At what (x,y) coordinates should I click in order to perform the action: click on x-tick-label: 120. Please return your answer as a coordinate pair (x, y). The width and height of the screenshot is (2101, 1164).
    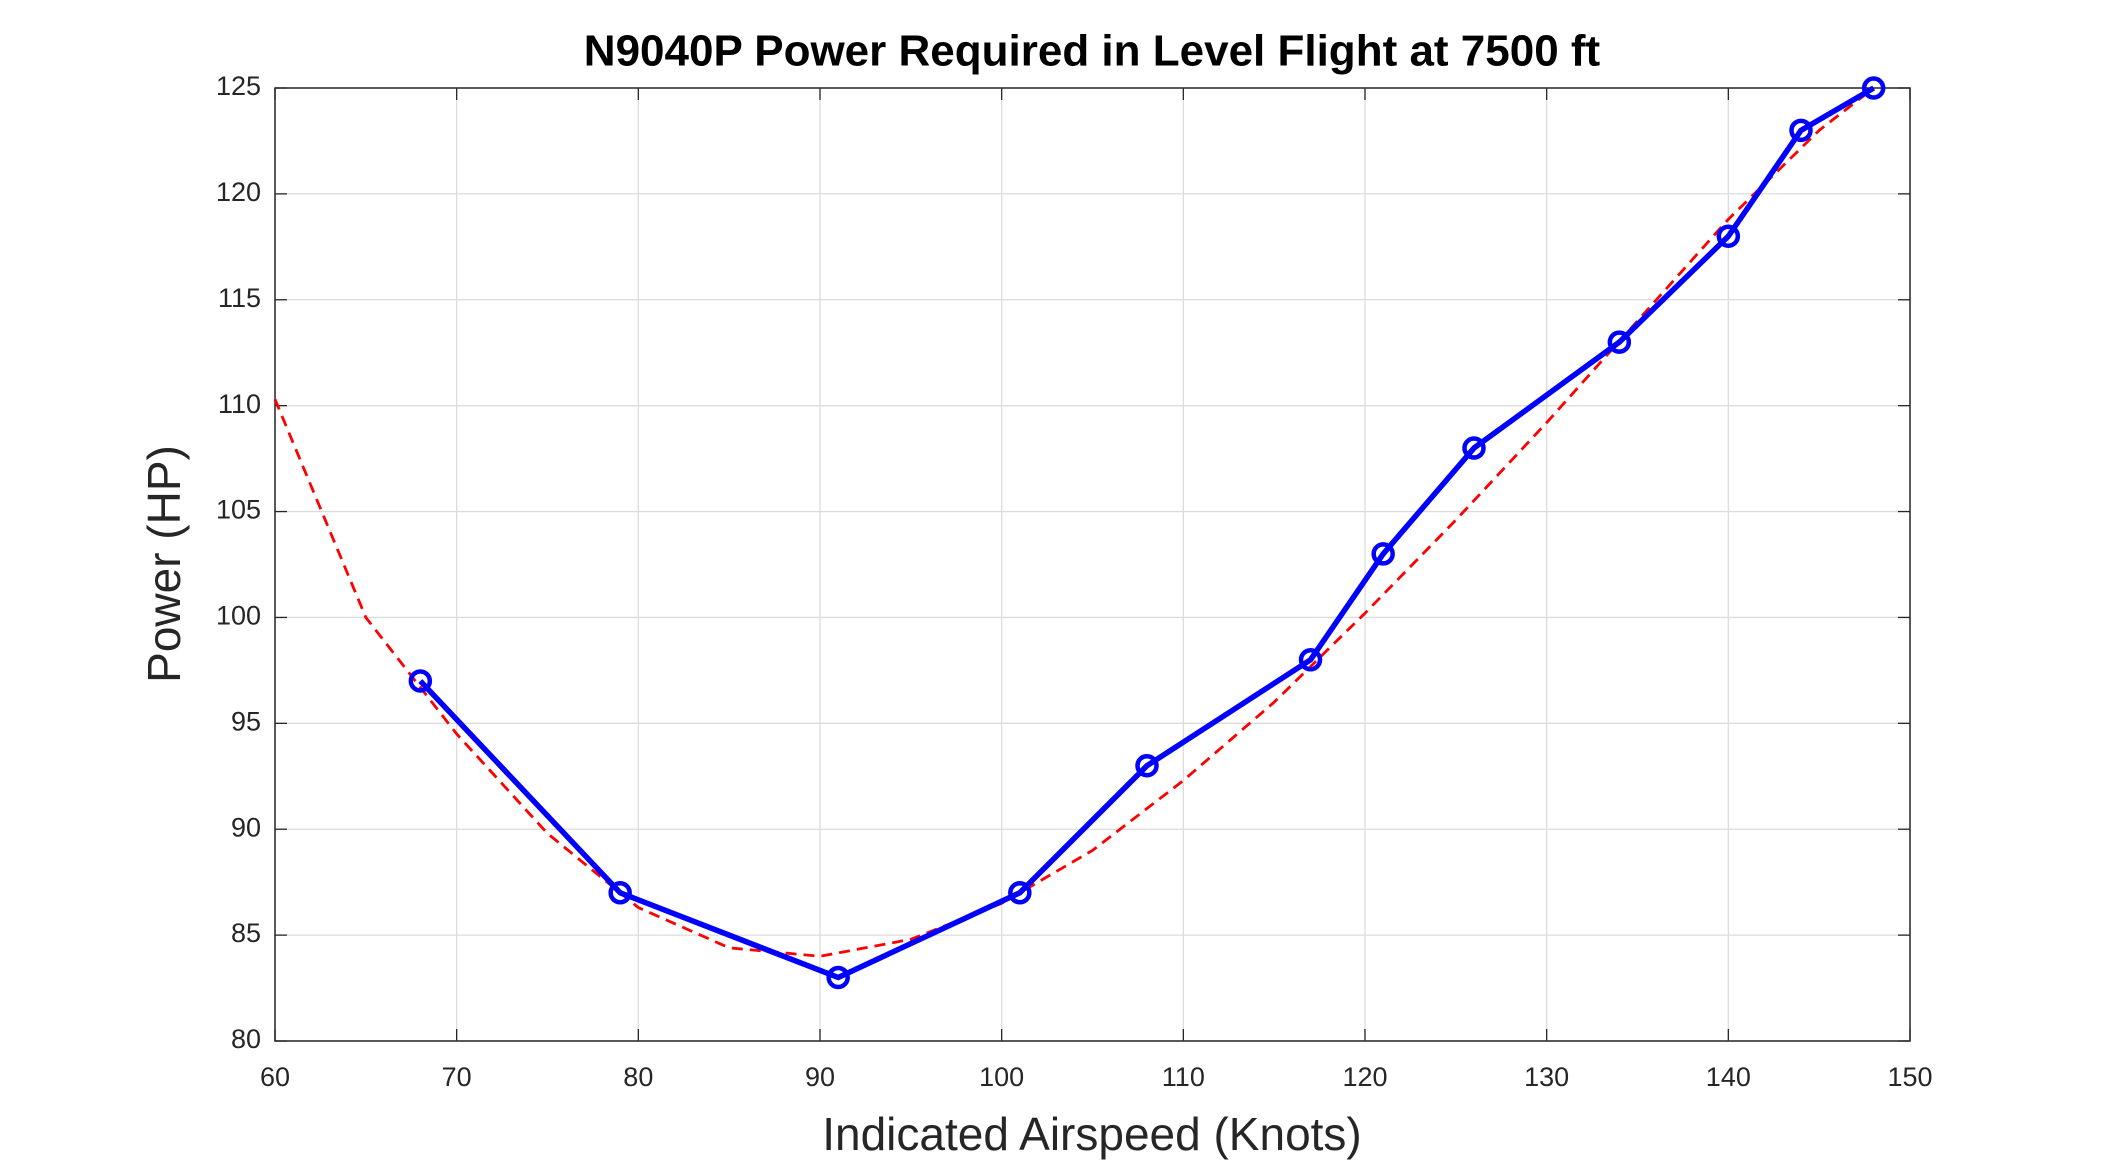
    Looking at the image, I should click on (1364, 1077).